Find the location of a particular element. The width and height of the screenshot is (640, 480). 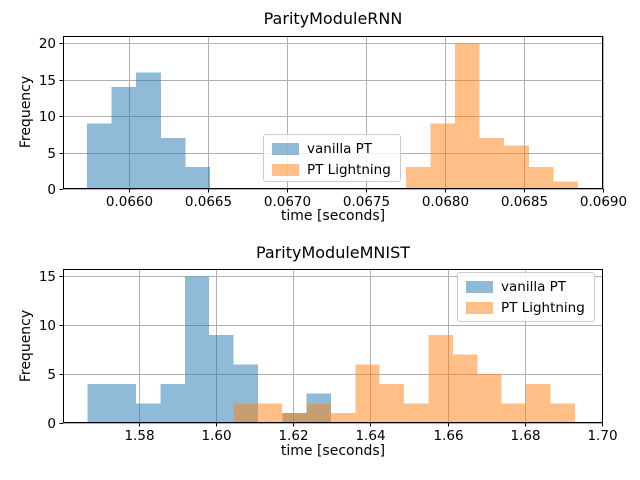

x-tick-label: 1.60 is located at coordinates (216, 436).